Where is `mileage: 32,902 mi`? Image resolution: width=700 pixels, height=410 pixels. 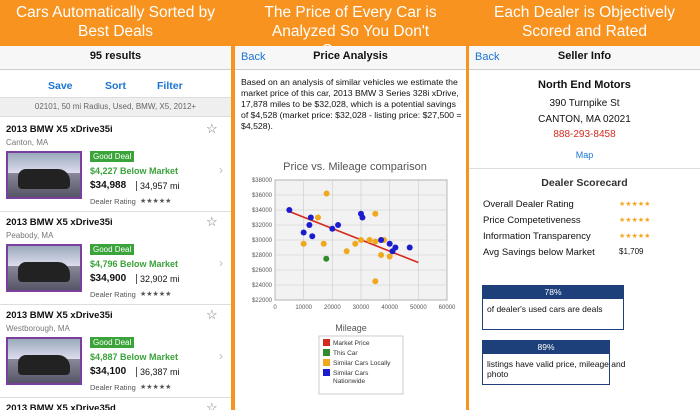 mileage: 32,902 mi is located at coordinates (158, 279).